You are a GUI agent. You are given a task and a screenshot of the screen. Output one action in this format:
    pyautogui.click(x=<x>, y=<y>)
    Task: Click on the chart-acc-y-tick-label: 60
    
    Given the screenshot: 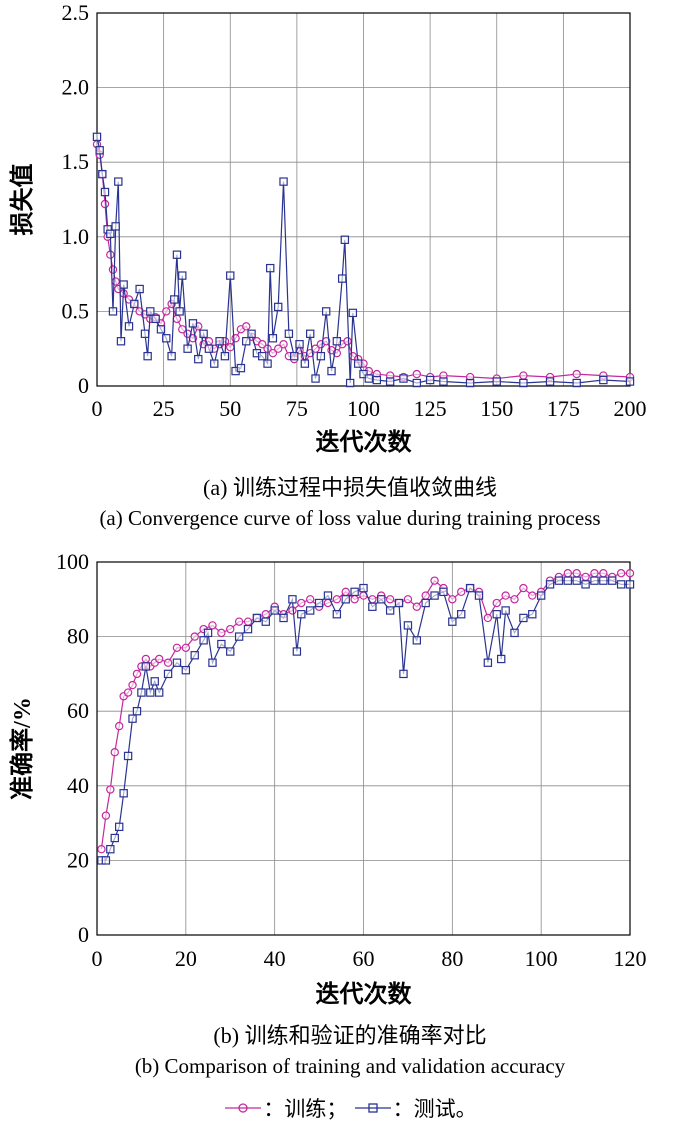 What is the action you would take?
    pyautogui.click(x=78, y=710)
    